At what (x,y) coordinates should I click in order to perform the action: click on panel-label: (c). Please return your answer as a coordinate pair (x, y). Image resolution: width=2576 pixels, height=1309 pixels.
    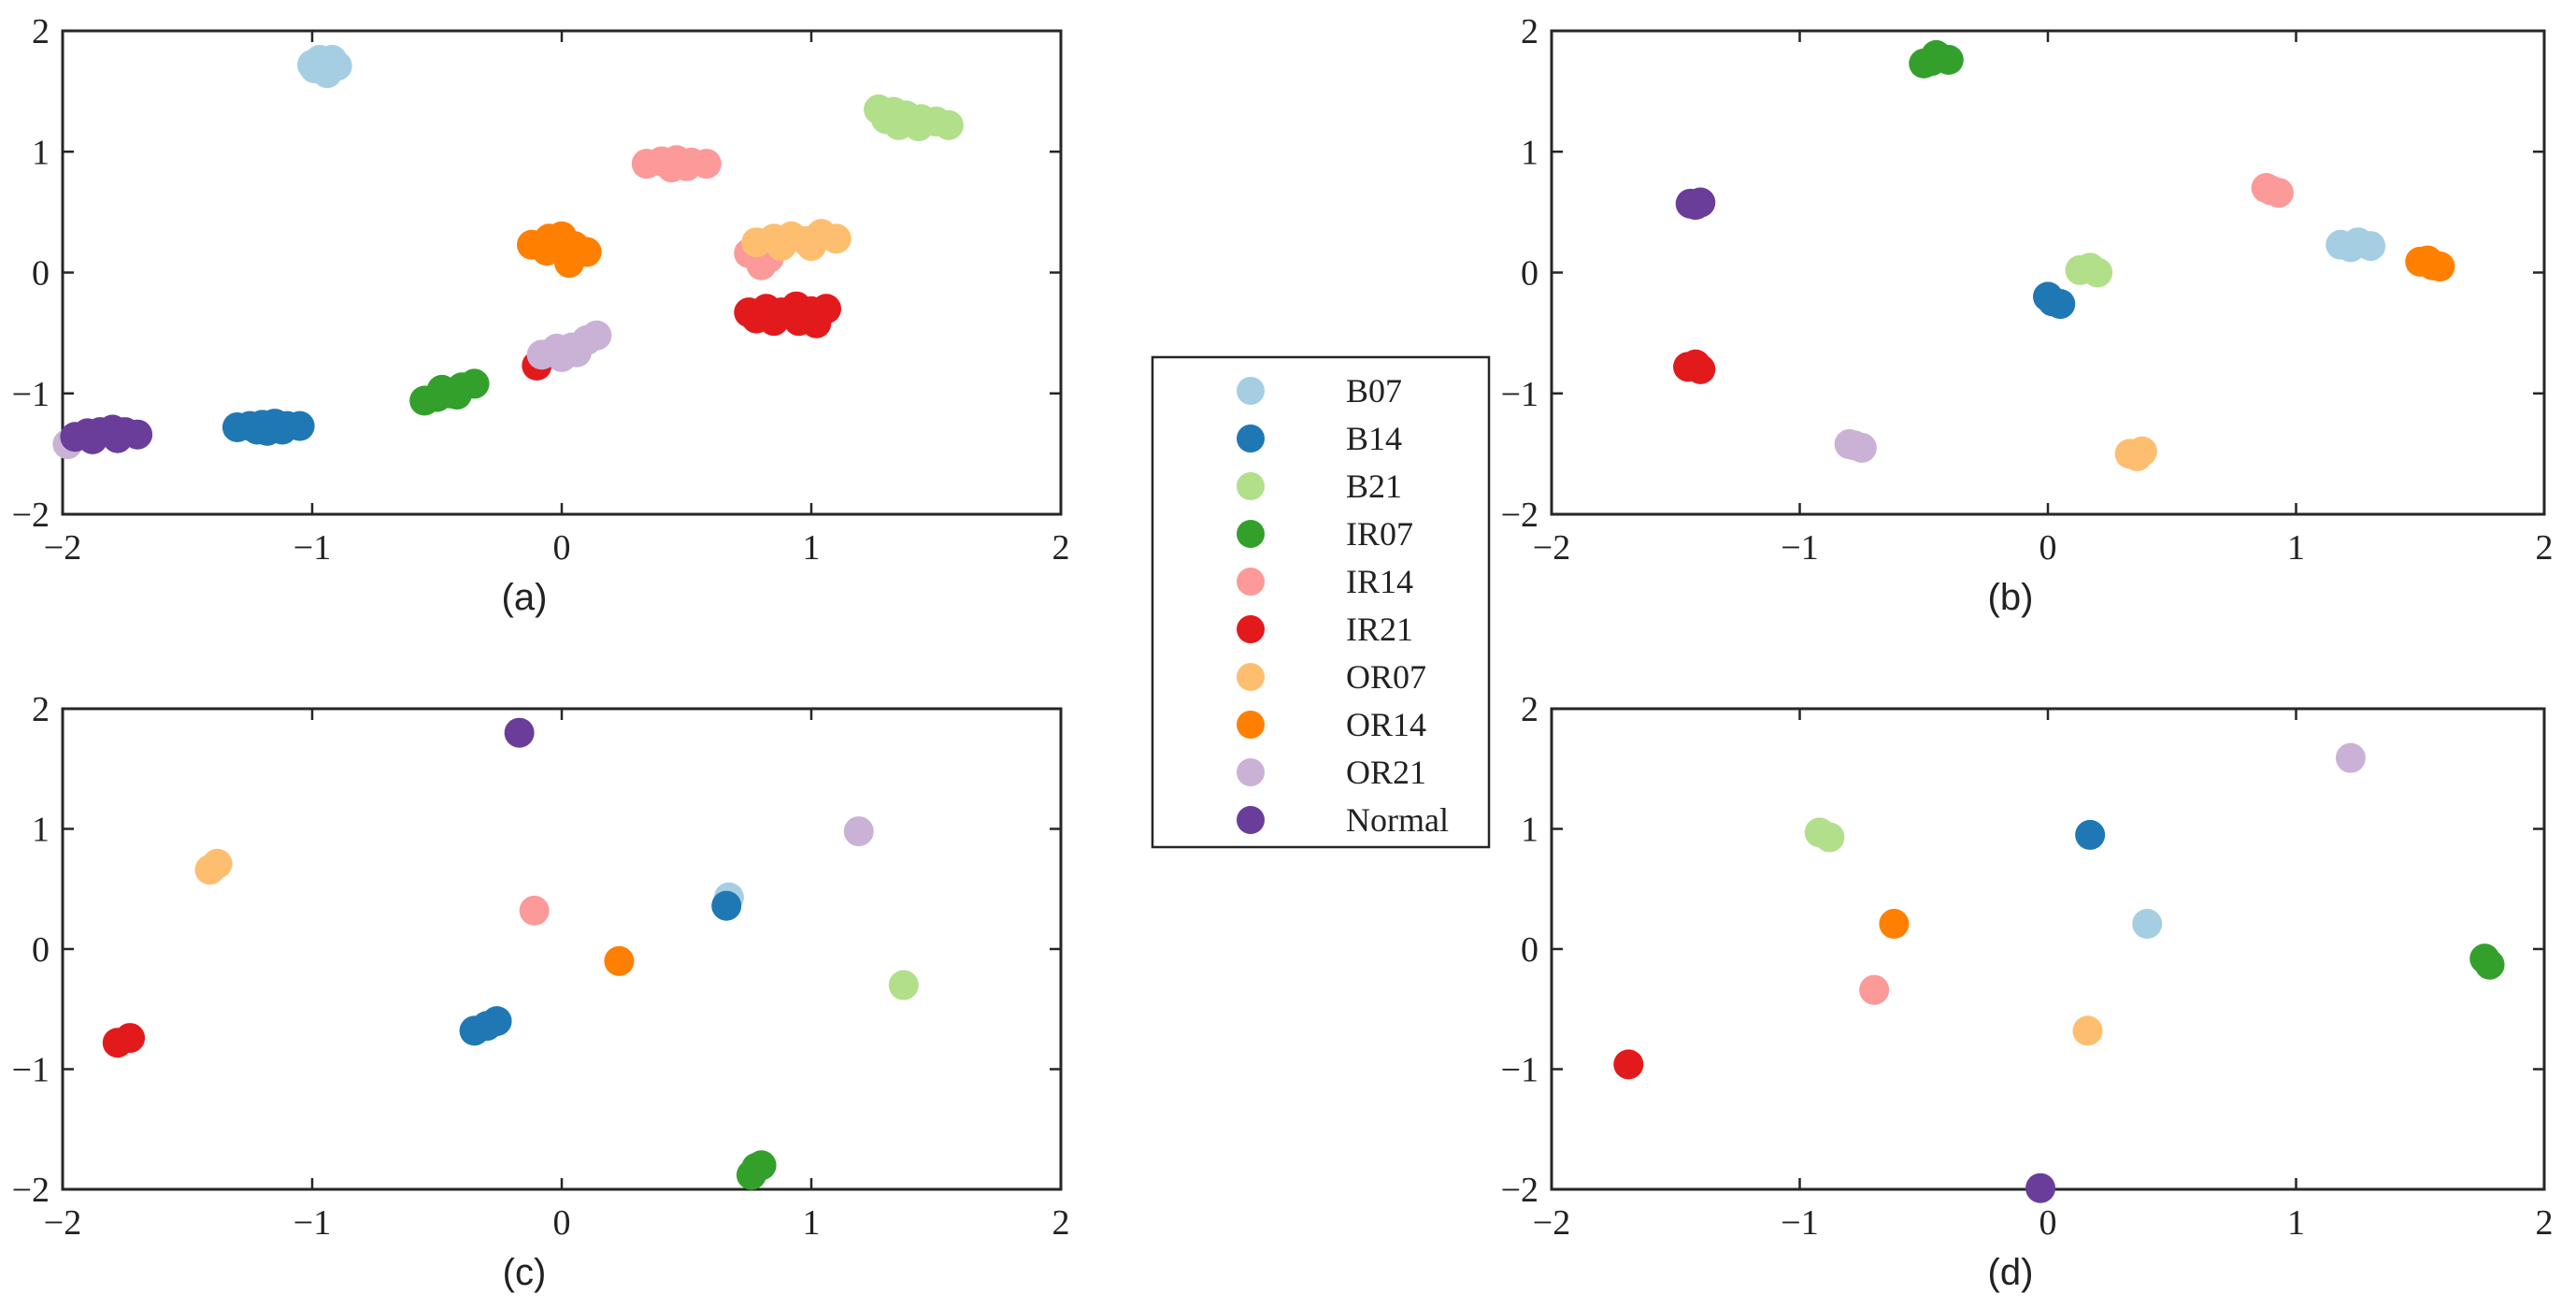
    Looking at the image, I should click on (525, 1272).